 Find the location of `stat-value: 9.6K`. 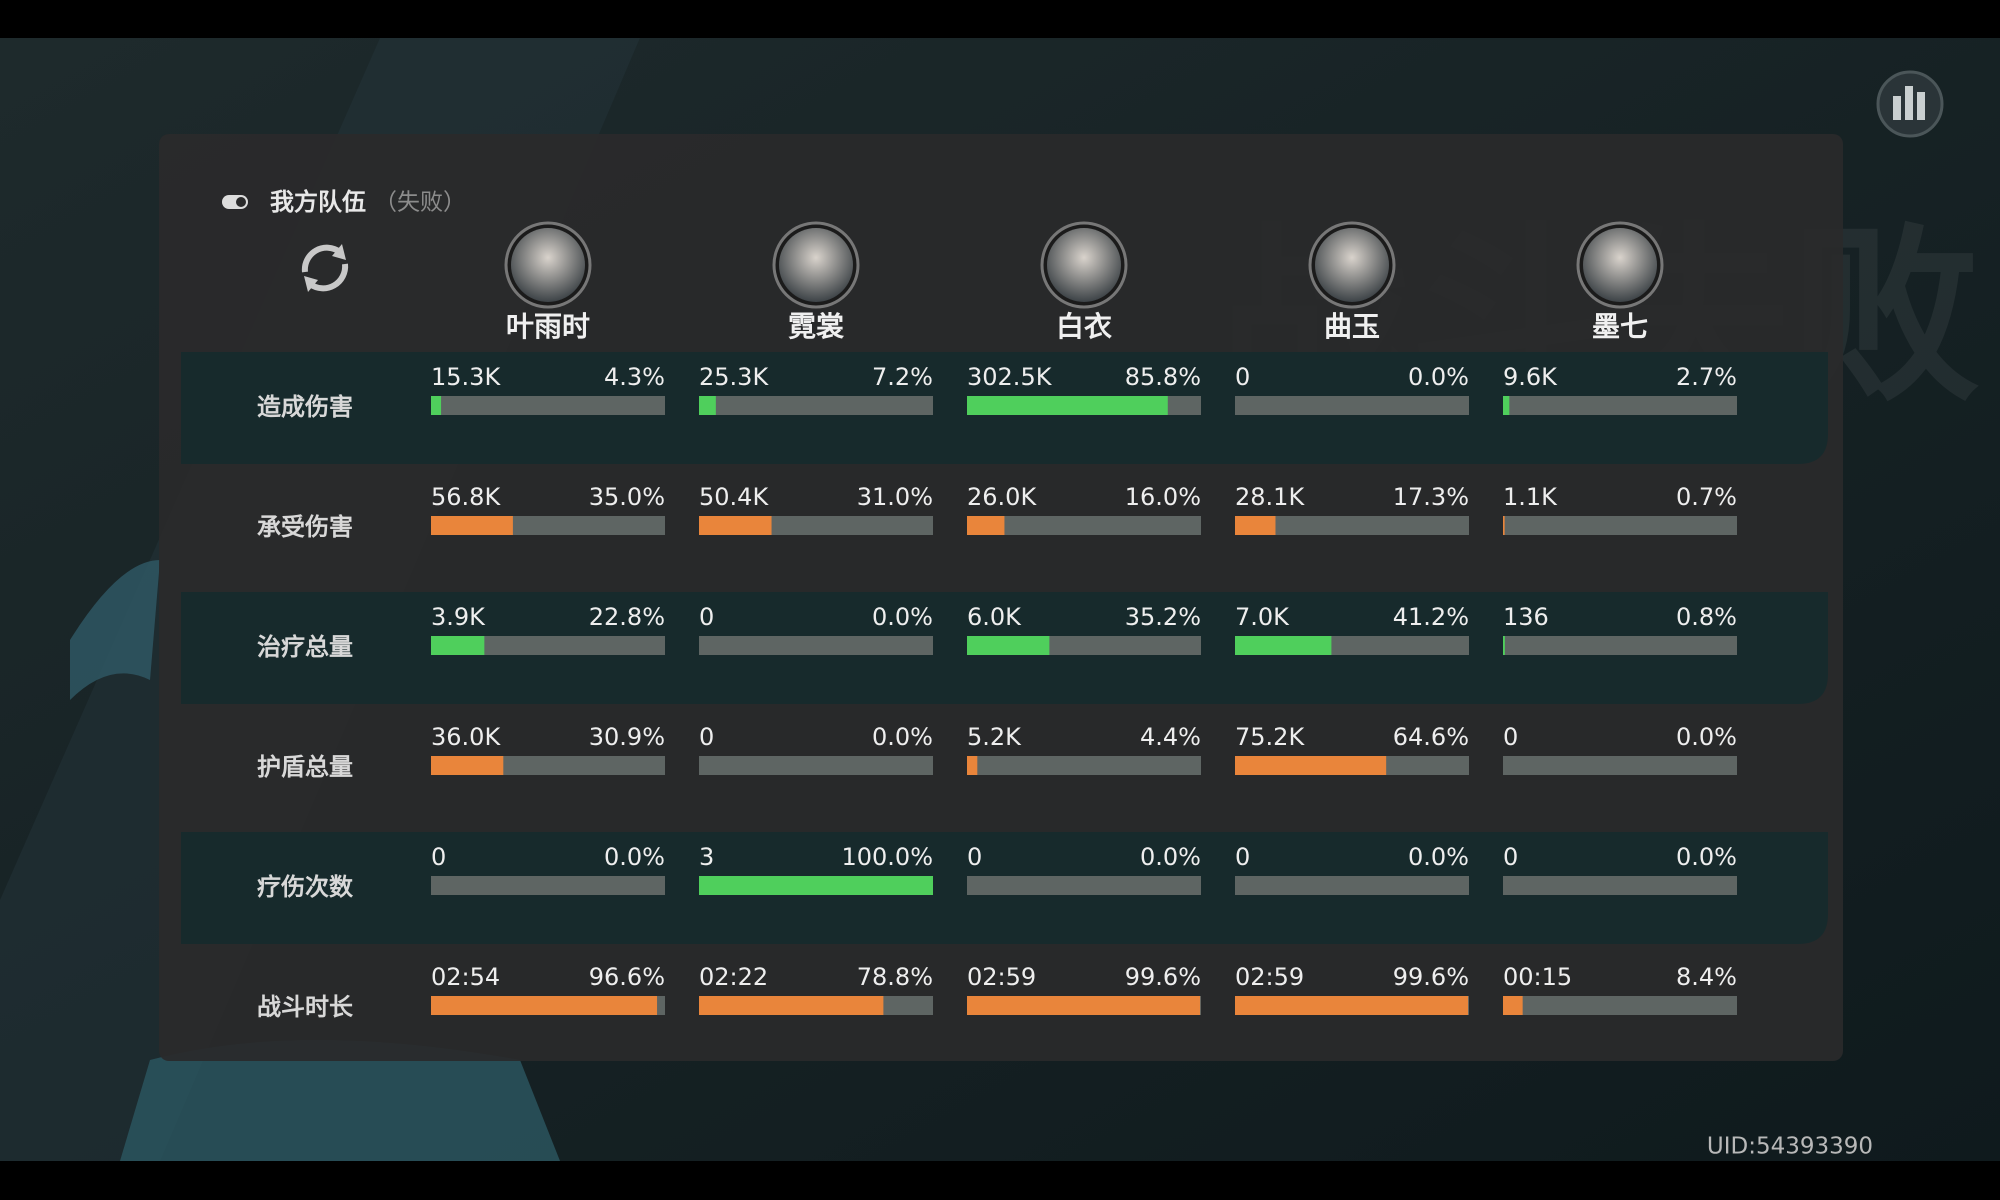

stat-value: 9.6K is located at coordinates (1530, 377).